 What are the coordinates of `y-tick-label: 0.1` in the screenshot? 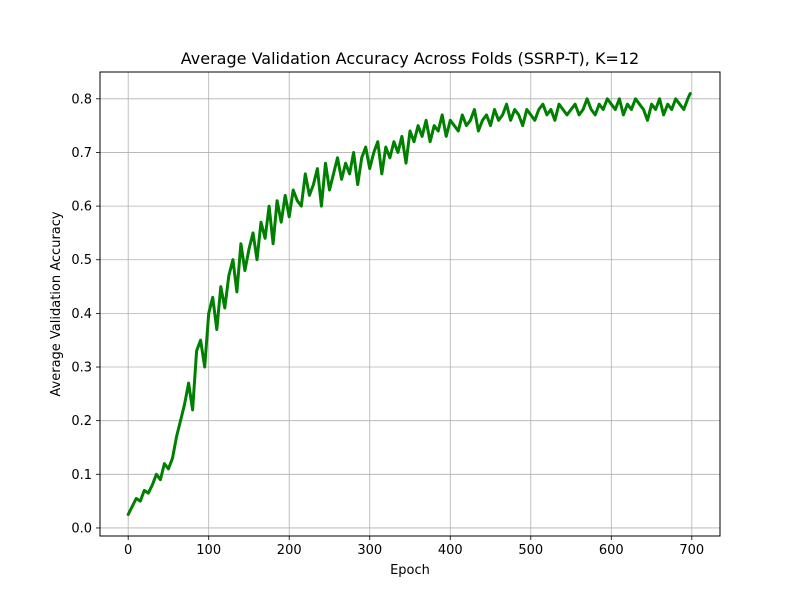 It's located at (81, 475).